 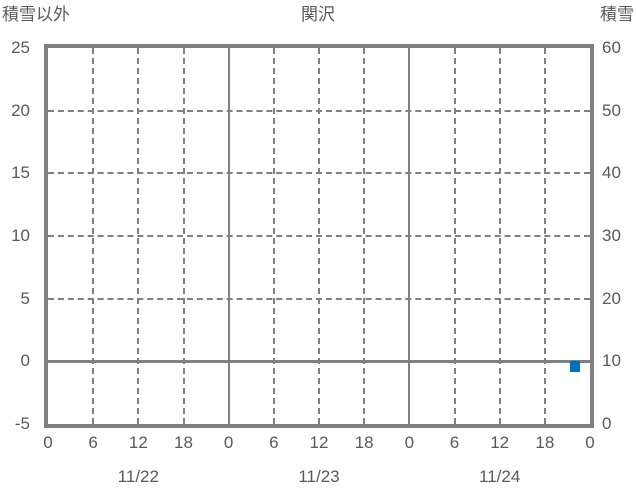 I want to click on x-axis-date-label: 11/23, so click(x=319, y=476).